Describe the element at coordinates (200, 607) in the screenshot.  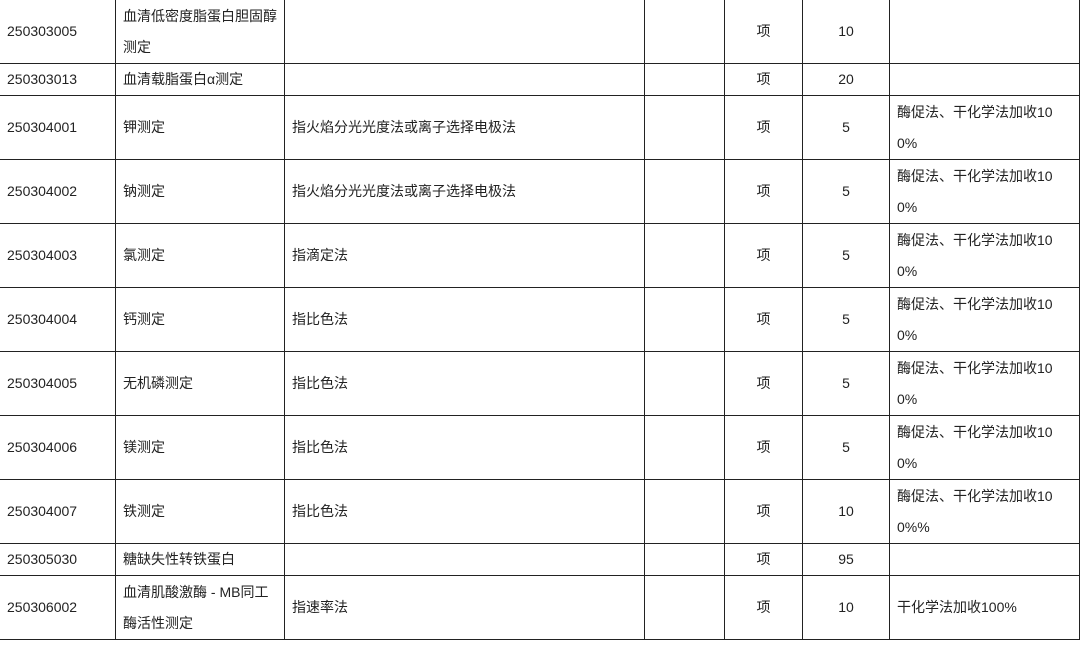
I see `item-name: 血清肌酸激酶 - MB同工酶活性测定` at that location.